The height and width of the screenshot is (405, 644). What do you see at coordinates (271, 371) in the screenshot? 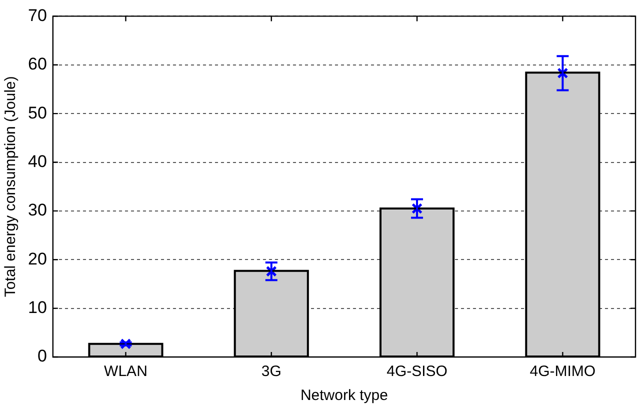
I see `x-tick-label: 3G` at bounding box center [271, 371].